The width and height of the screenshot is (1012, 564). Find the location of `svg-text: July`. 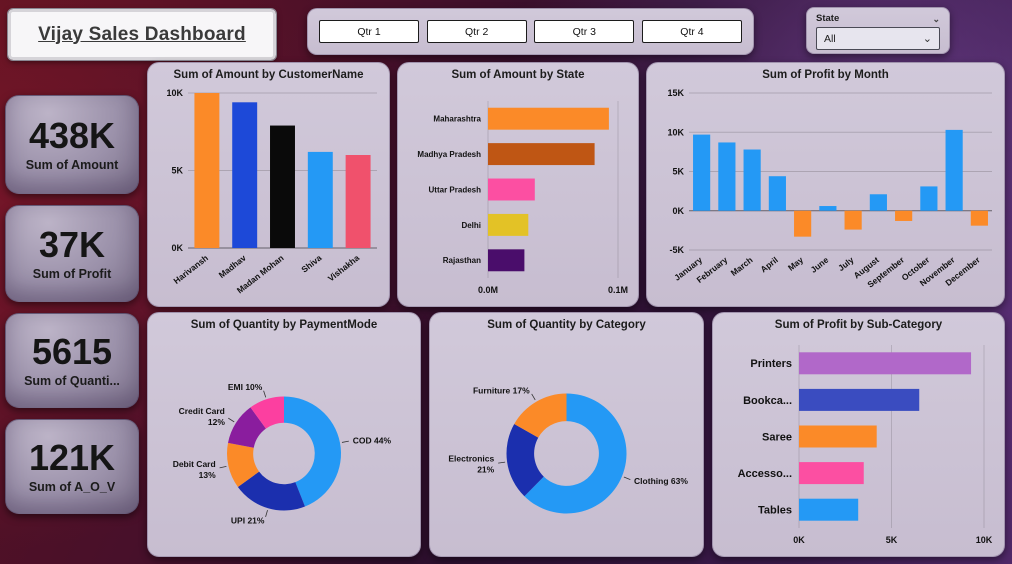

svg-text: July is located at coordinates (846, 264).